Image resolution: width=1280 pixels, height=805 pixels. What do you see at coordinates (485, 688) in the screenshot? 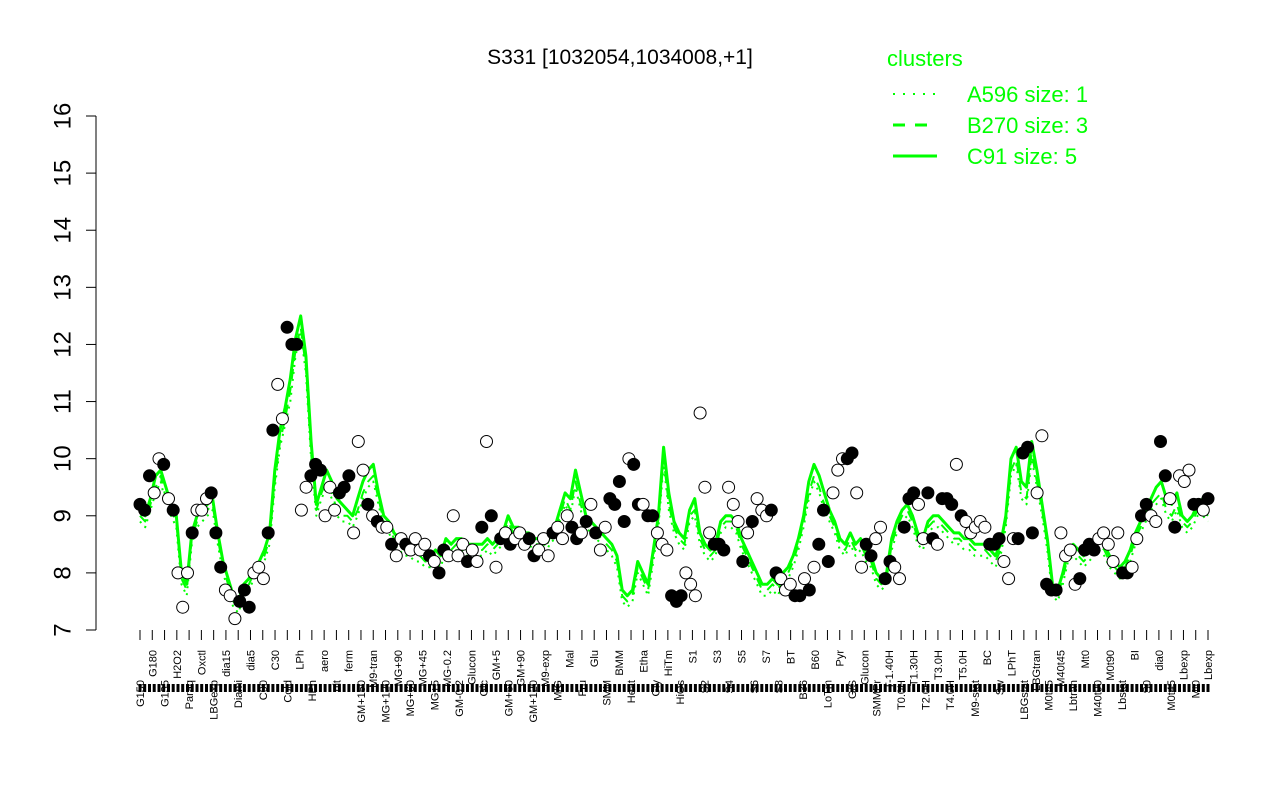
I see `x-tick-label: Glc` at bounding box center [485, 688].